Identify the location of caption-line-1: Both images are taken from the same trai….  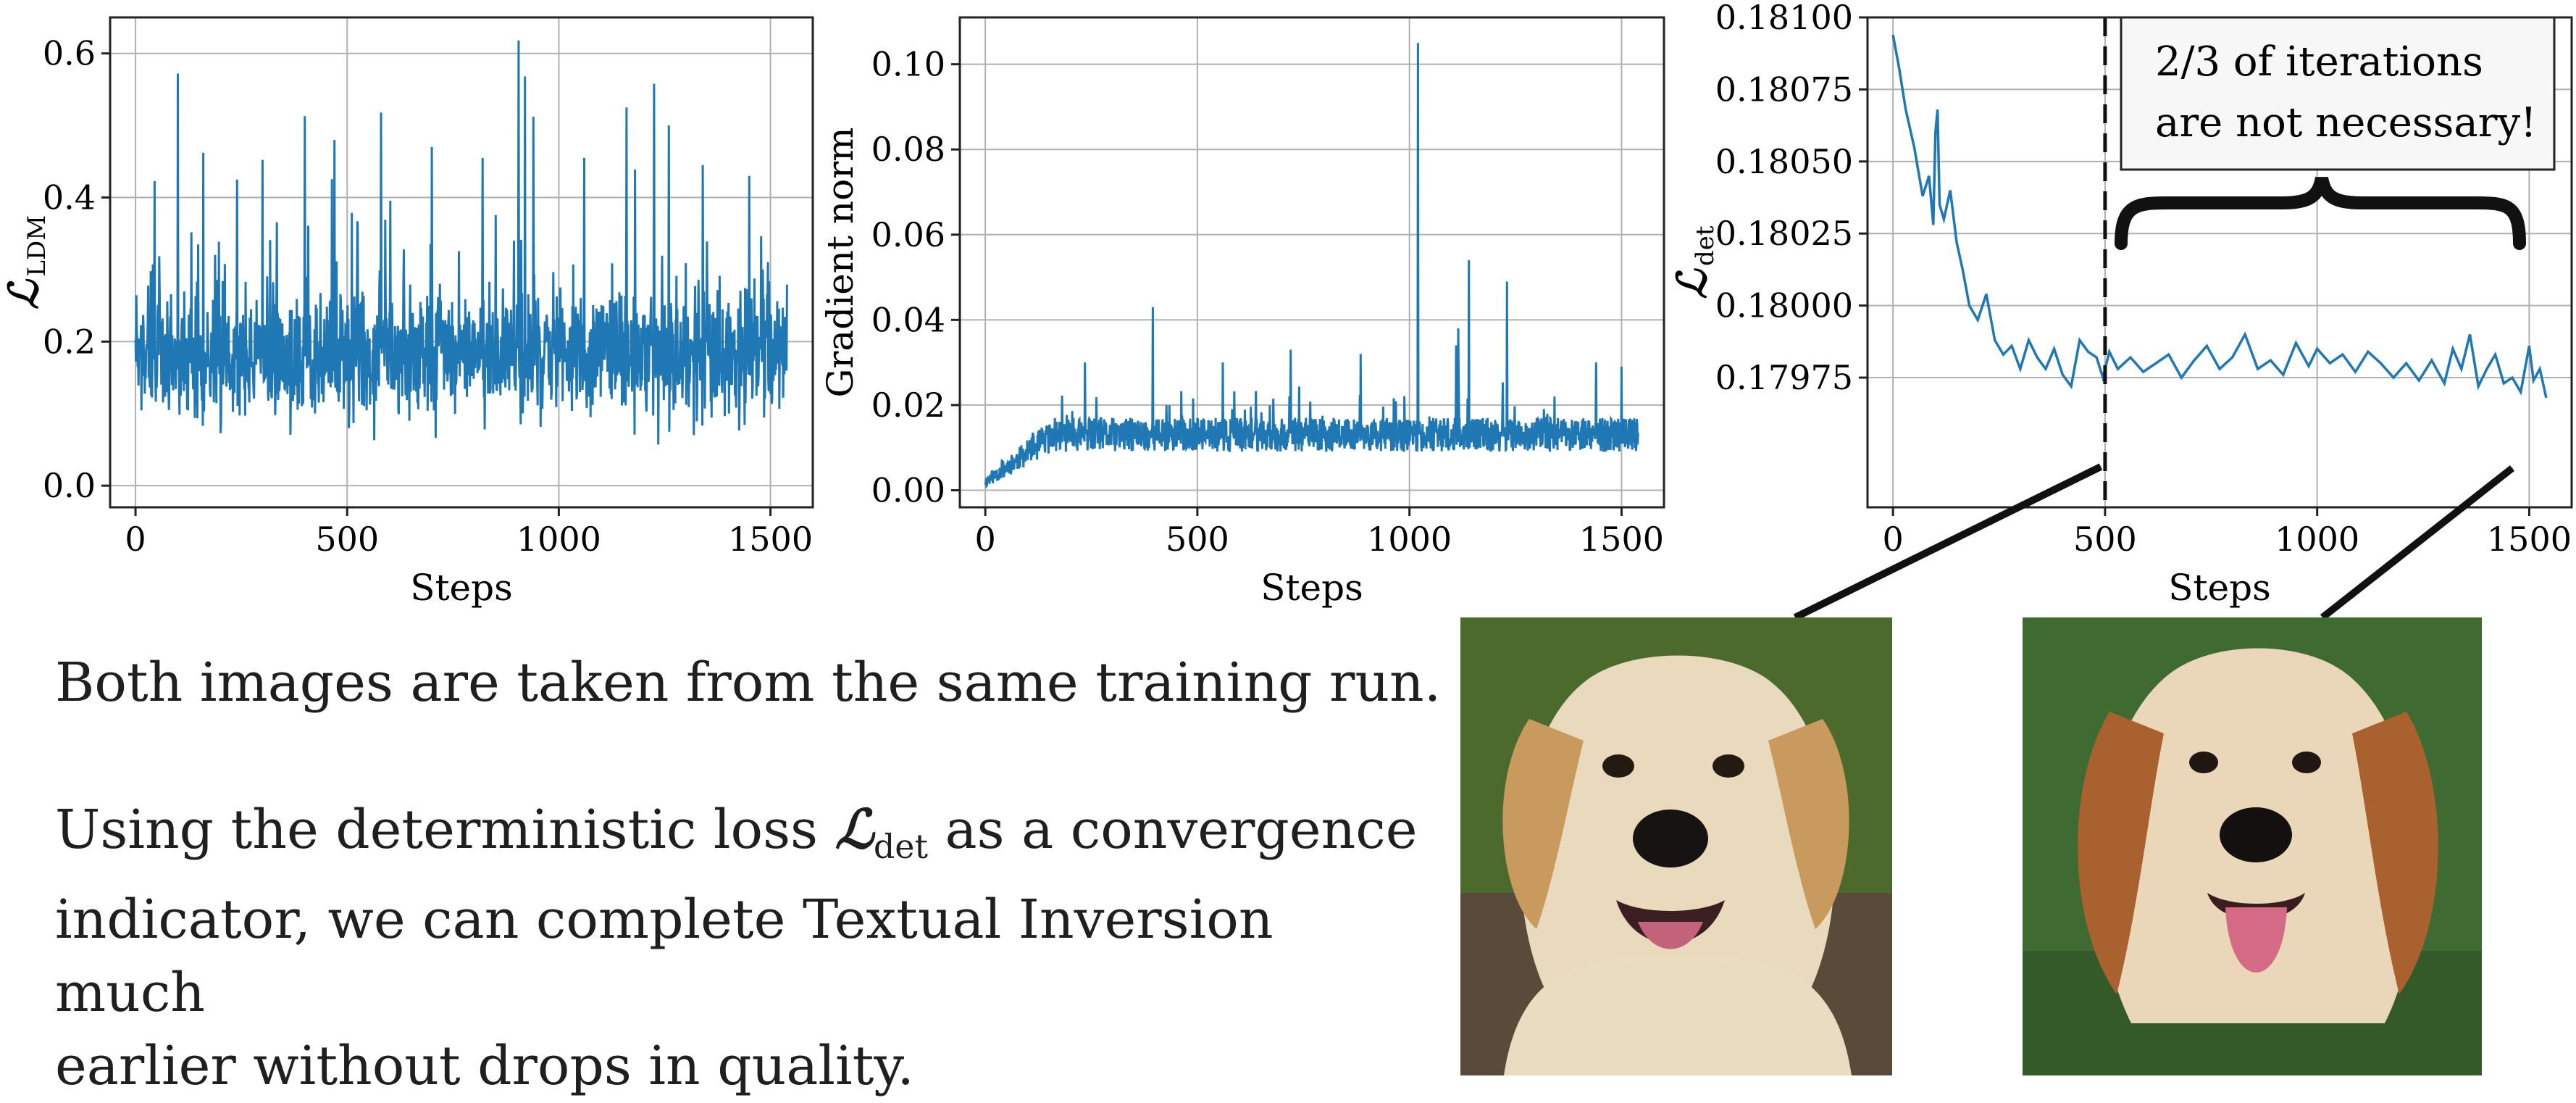
(748, 683).